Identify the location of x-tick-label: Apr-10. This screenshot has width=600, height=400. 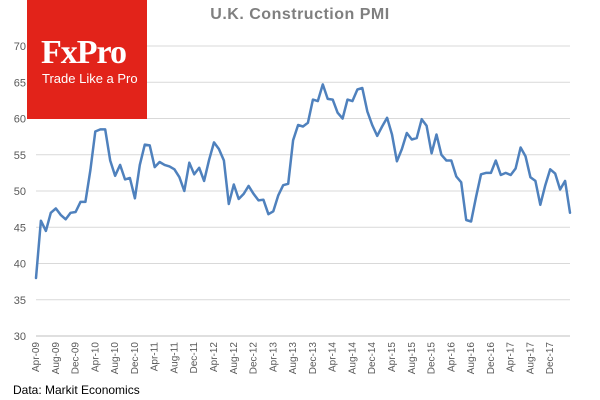
(95, 357).